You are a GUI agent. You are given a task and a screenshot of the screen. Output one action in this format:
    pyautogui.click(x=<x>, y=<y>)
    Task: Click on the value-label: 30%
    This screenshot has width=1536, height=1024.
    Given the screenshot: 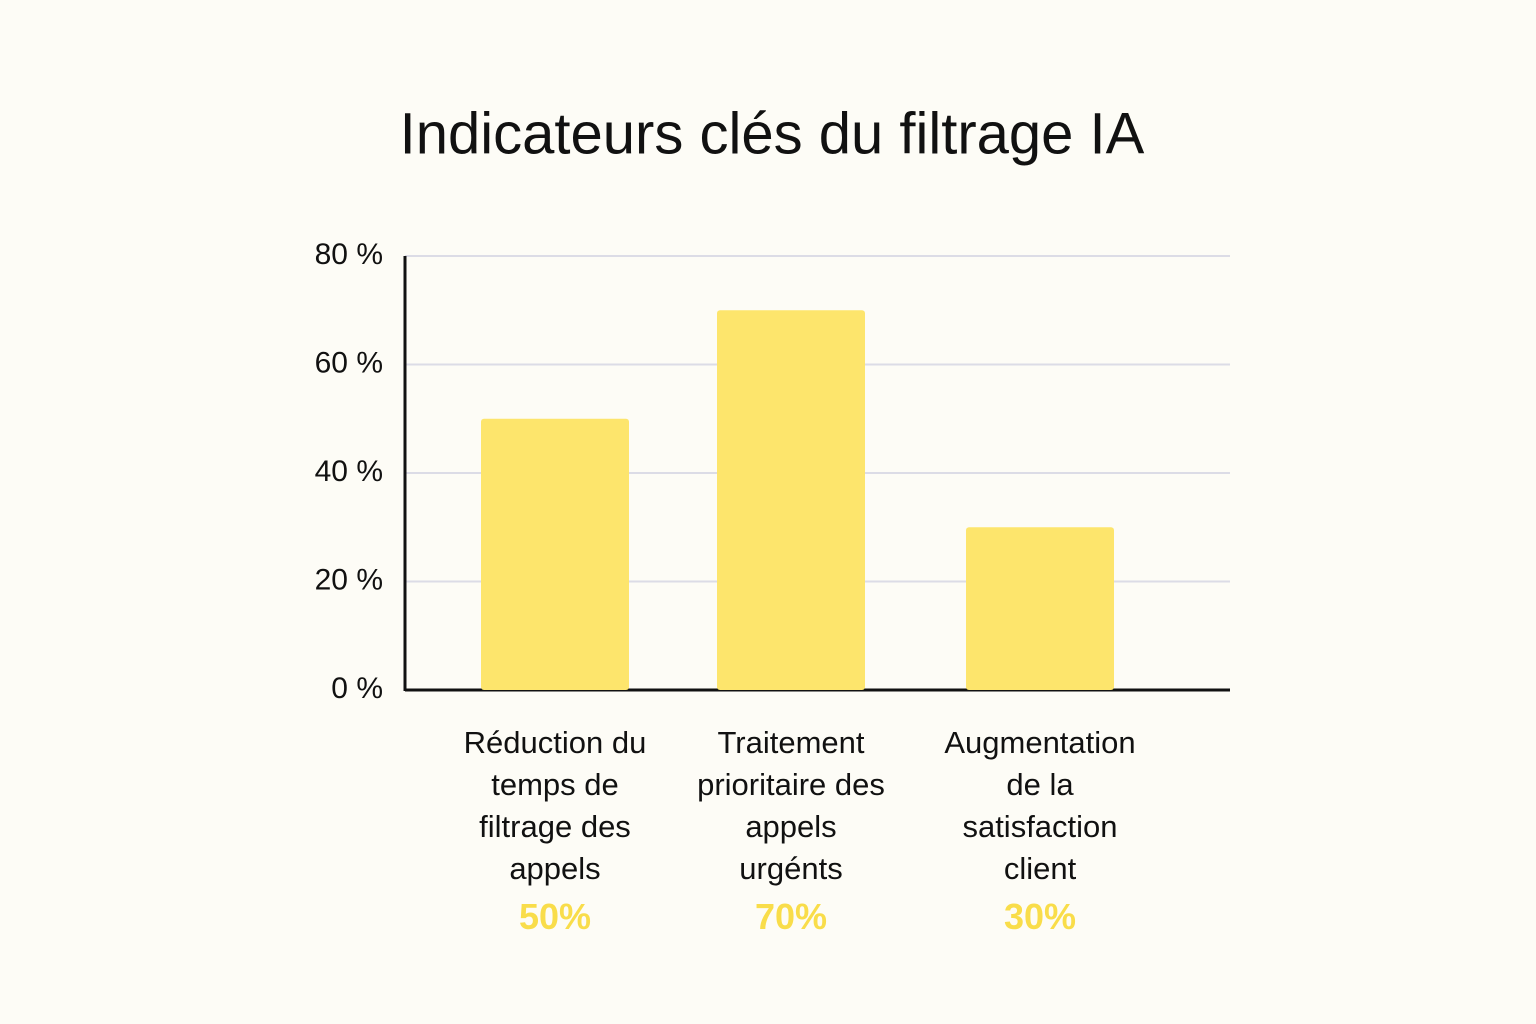 What is the action you would take?
    pyautogui.click(x=1040, y=916)
    